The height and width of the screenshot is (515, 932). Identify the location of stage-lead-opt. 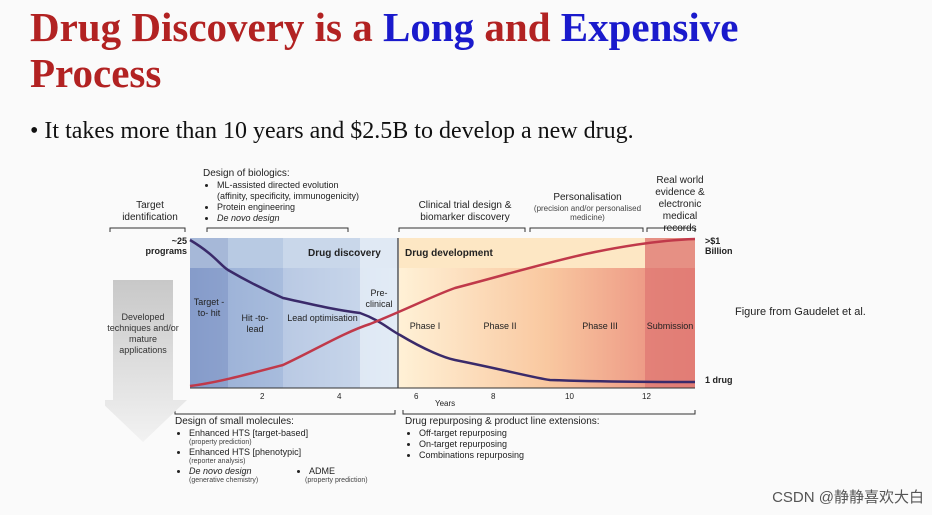
(321, 313).